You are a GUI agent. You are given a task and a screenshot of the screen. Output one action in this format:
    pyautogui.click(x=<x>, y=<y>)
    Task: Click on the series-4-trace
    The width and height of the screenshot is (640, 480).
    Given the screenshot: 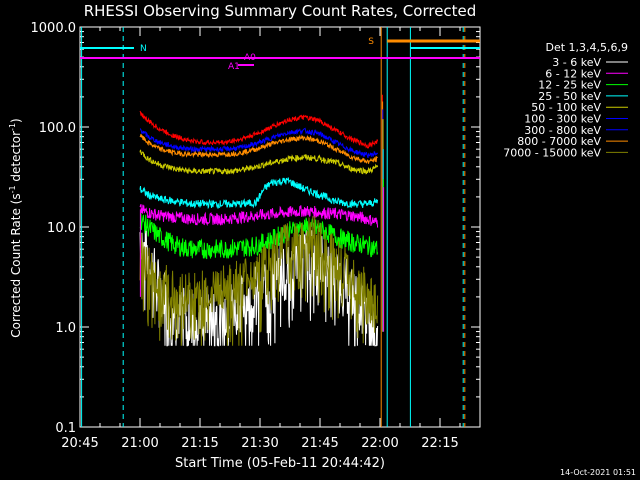 What is the action you would take?
    pyautogui.click(x=259, y=162)
    